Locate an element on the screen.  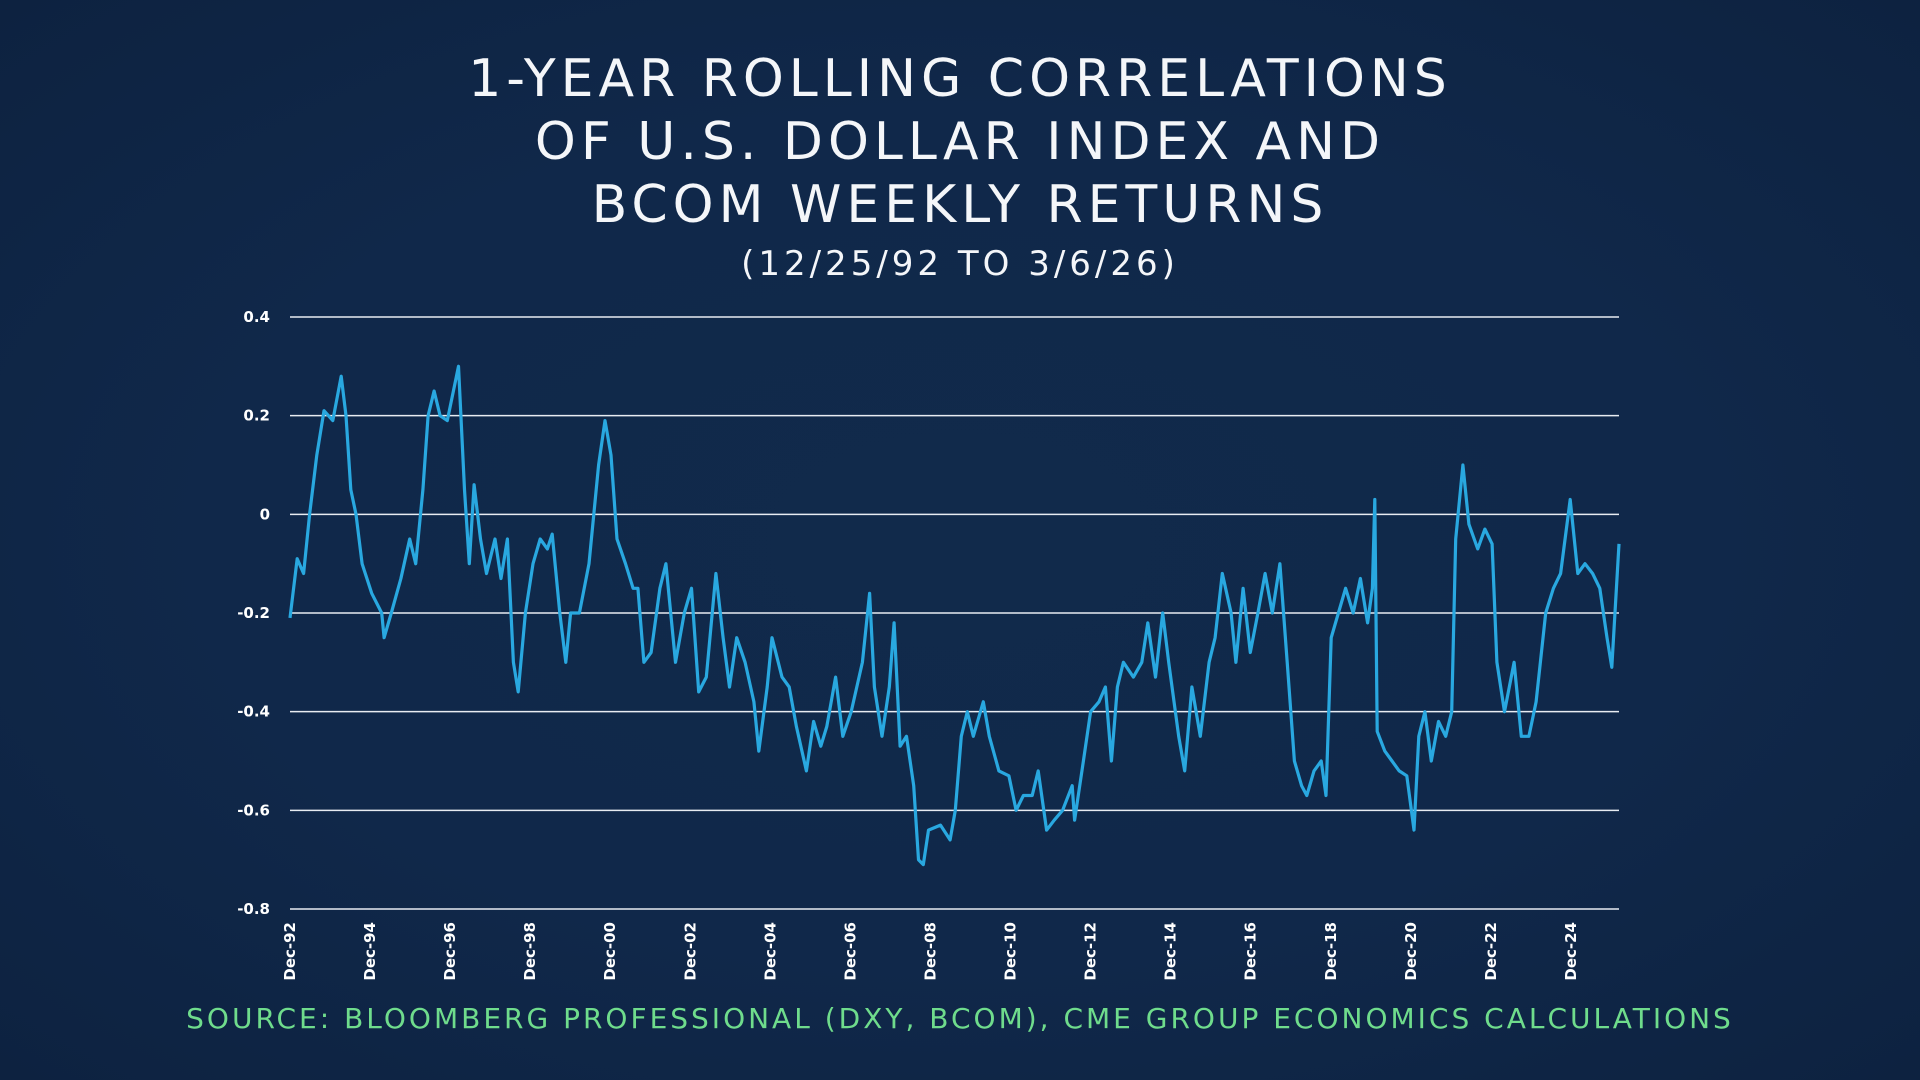
y-tick-label: -0.8 is located at coordinates (253, 909).